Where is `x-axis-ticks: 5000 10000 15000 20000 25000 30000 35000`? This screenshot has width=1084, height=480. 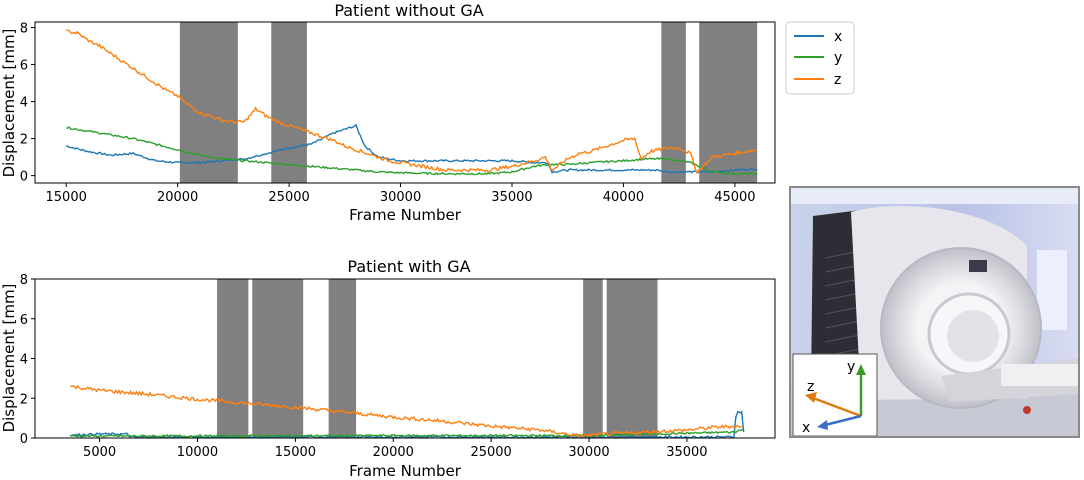 x-axis-ticks: 5000 10000 15000 20000 25000 30000 35000 is located at coordinates (395, 449).